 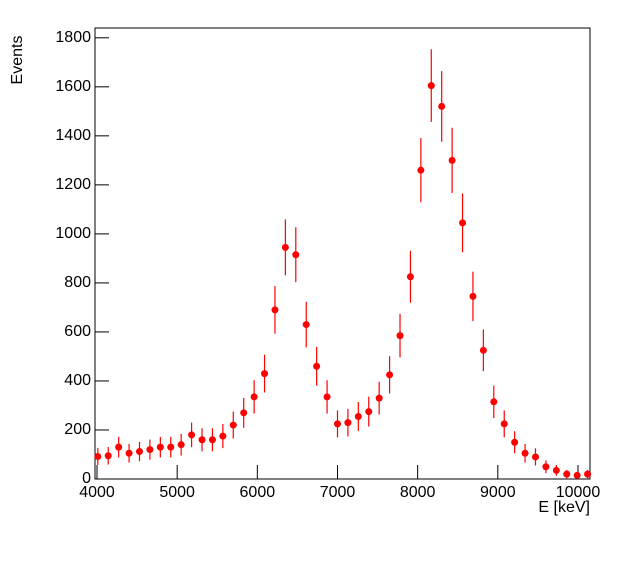 I want to click on y-tick-label: 600, so click(x=77, y=331).